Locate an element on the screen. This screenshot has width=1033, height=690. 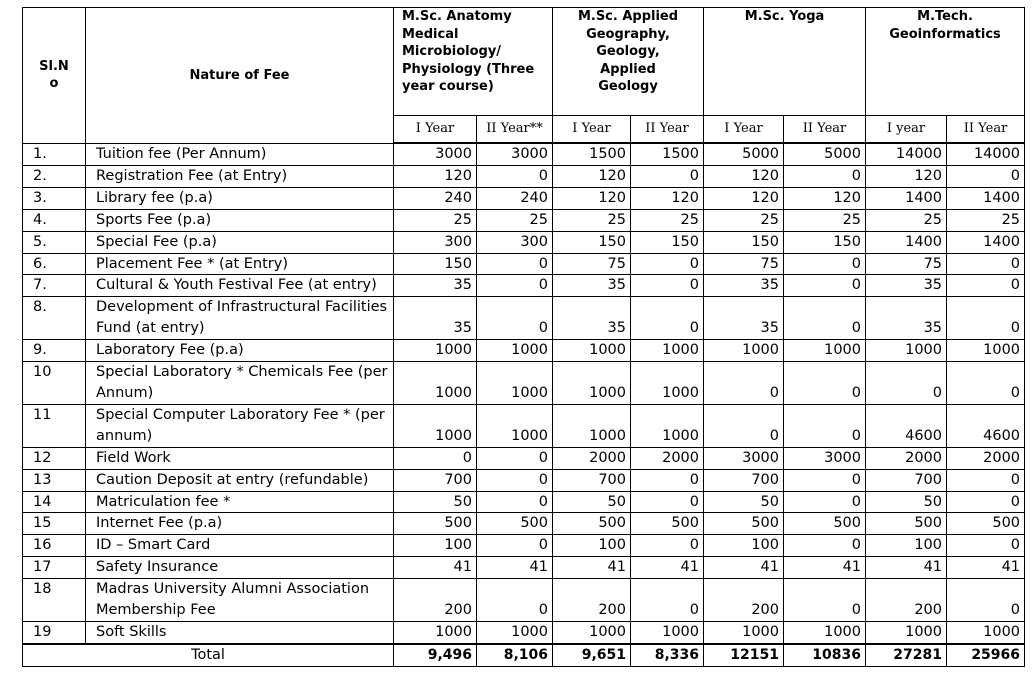
sl-no-cell: 5. is located at coordinates (54, 242).